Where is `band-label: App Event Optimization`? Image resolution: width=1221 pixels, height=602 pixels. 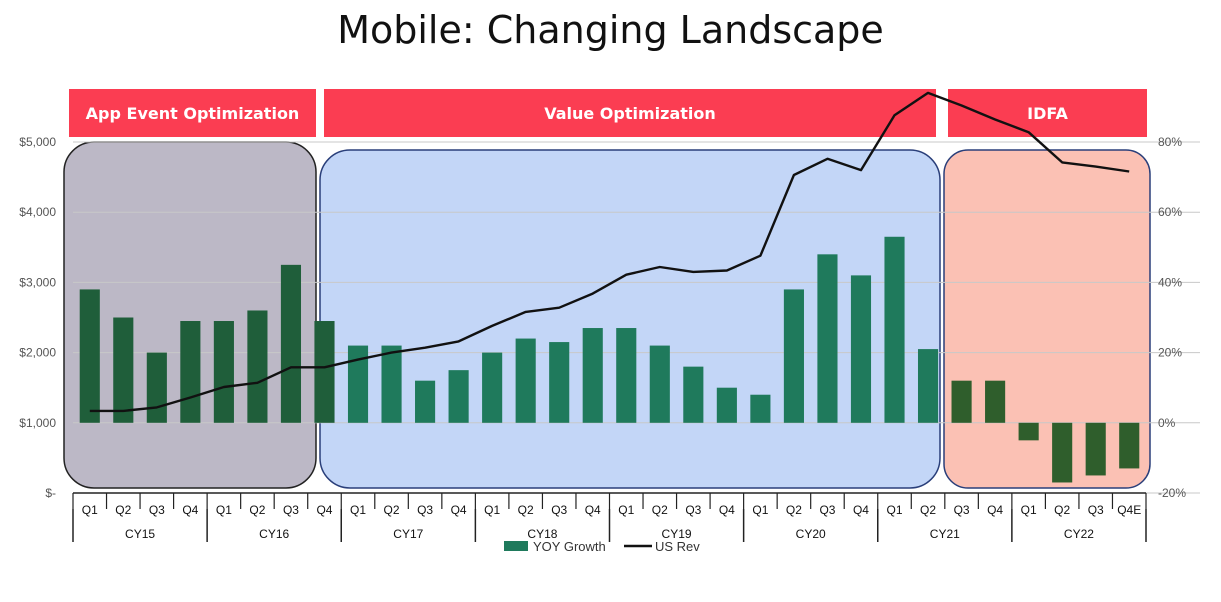 band-label: App Event Optimization is located at coordinates (193, 113).